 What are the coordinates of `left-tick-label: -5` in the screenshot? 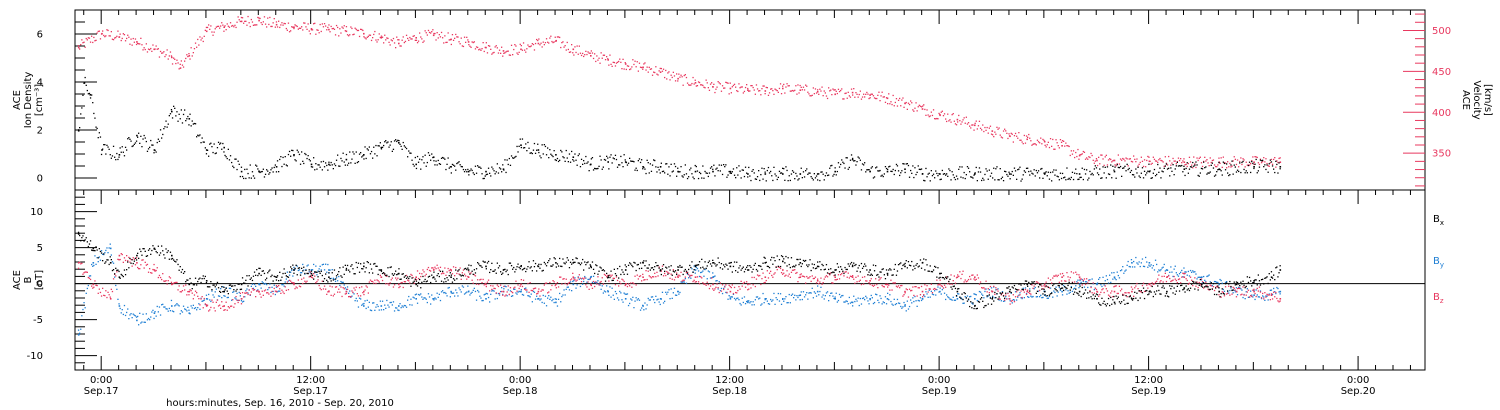 It's located at (38, 320).